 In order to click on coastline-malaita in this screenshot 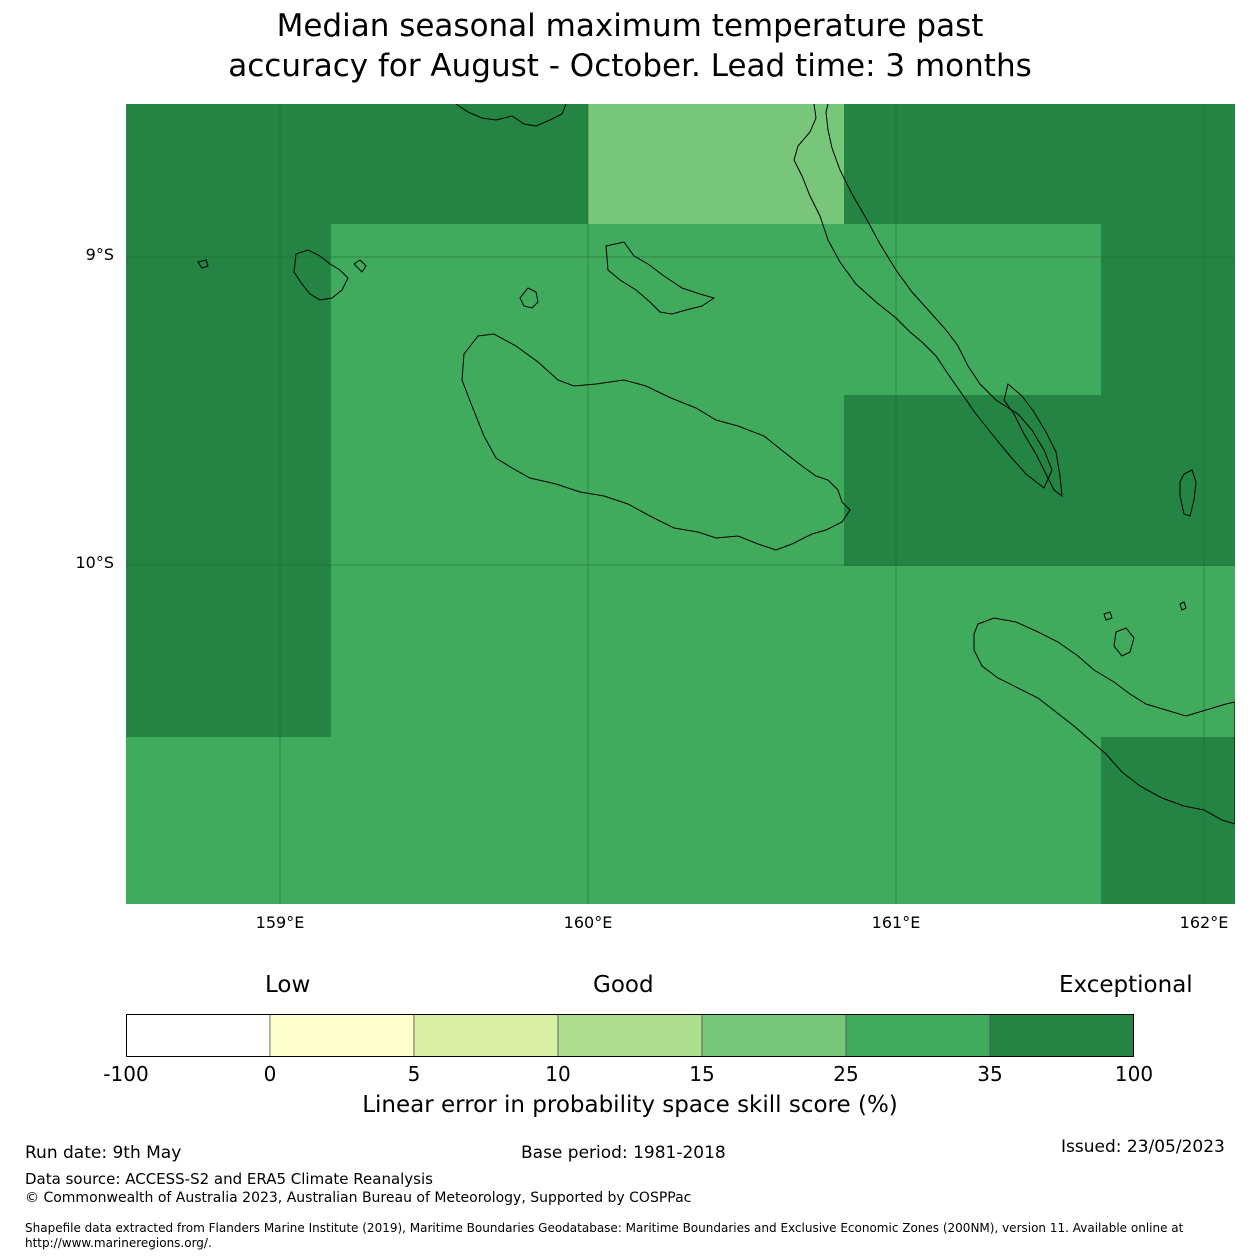, I will do `click(923, 296)`.